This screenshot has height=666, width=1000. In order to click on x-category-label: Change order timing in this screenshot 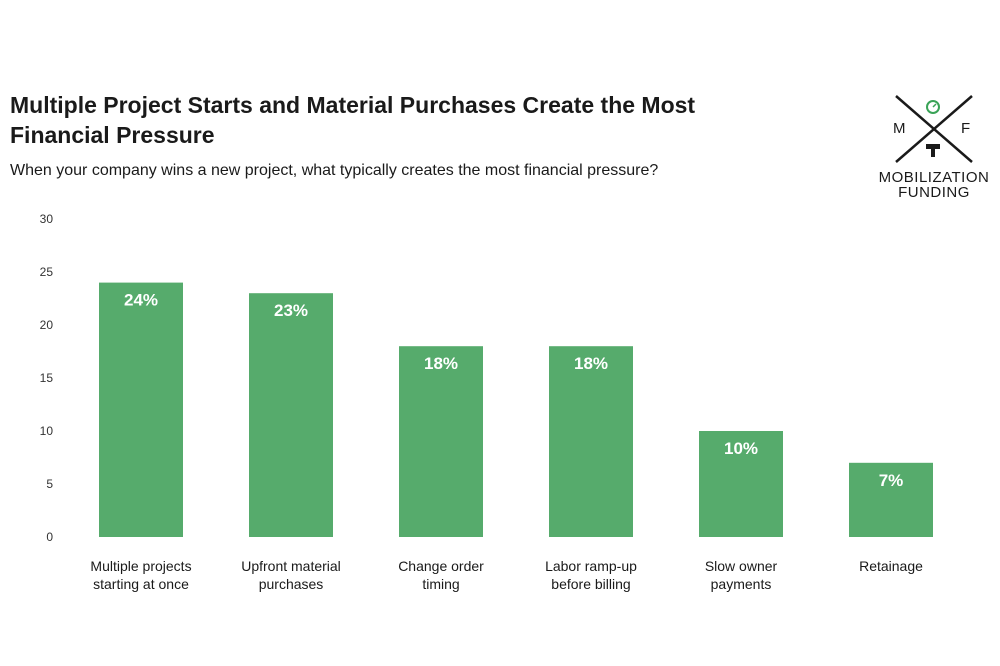, I will do `click(441, 575)`.